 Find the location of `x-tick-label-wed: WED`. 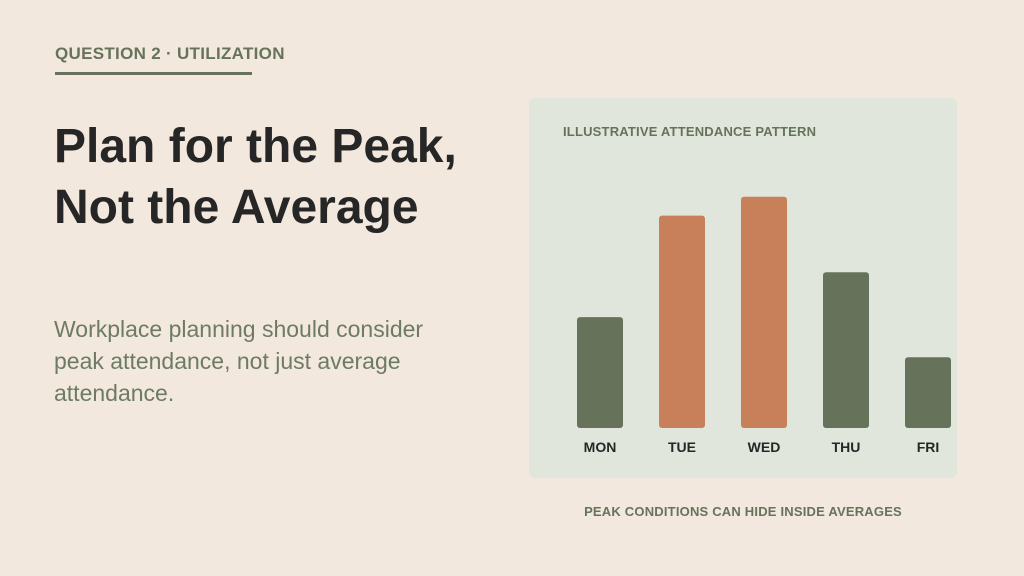

x-tick-label-wed: WED is located at coordinates (764, 447).